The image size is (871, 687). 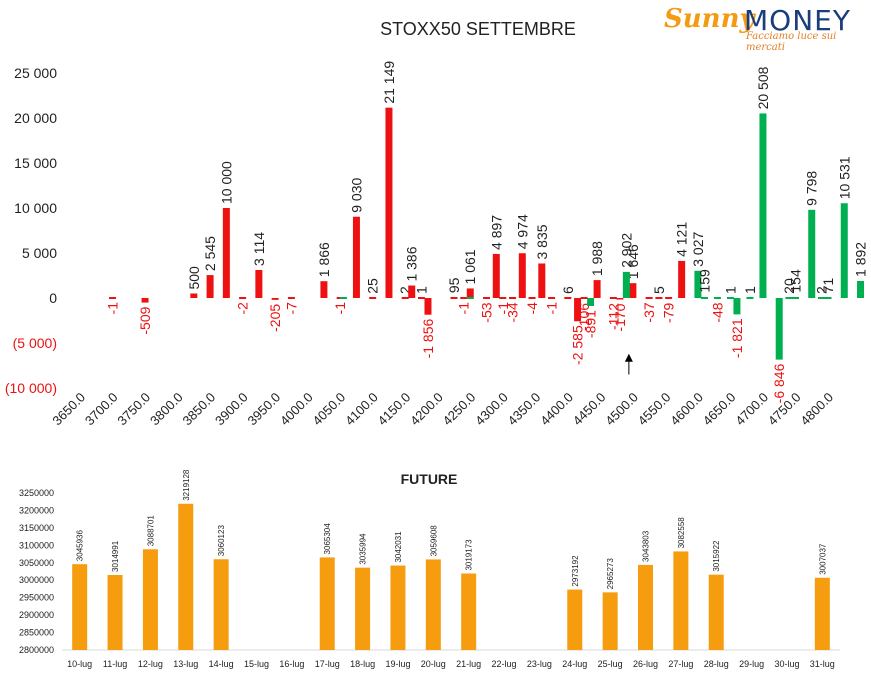 I want to click on data-label: 4 974, so click(x=522, y=231).